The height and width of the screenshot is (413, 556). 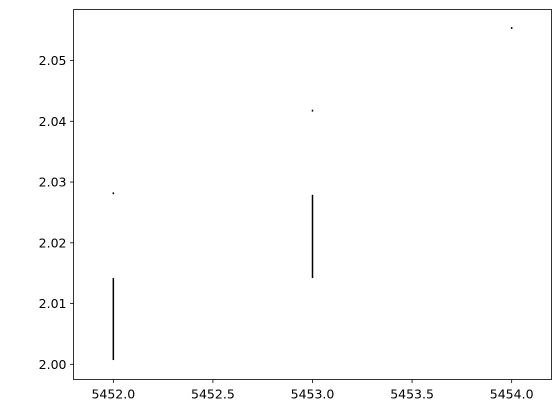 What do you see at coordinates (512, 394) in the screenshot?
I see `x-tick-label: 5454.0` at bounding box center [512, 394].